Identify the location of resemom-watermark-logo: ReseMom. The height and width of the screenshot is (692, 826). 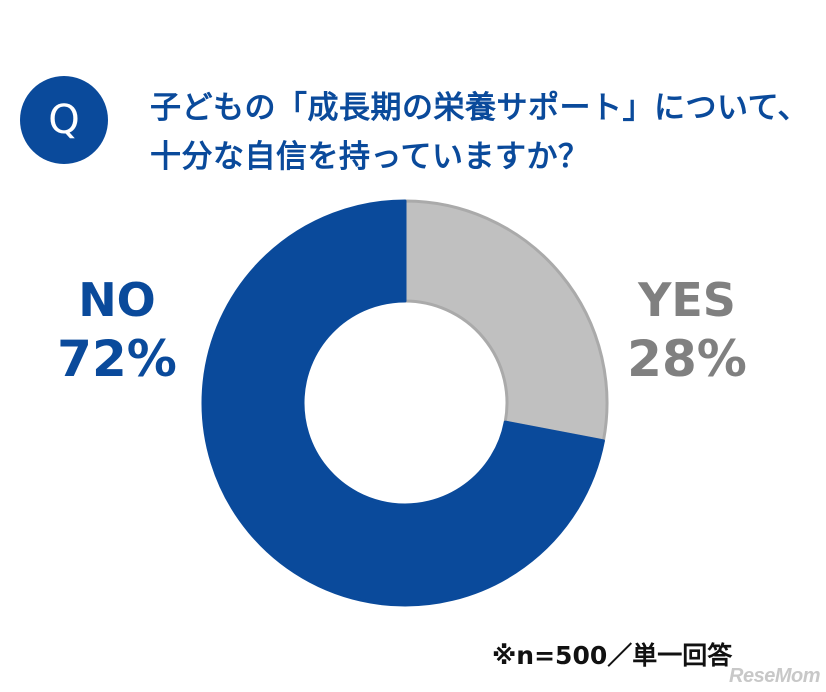
(774, 676).